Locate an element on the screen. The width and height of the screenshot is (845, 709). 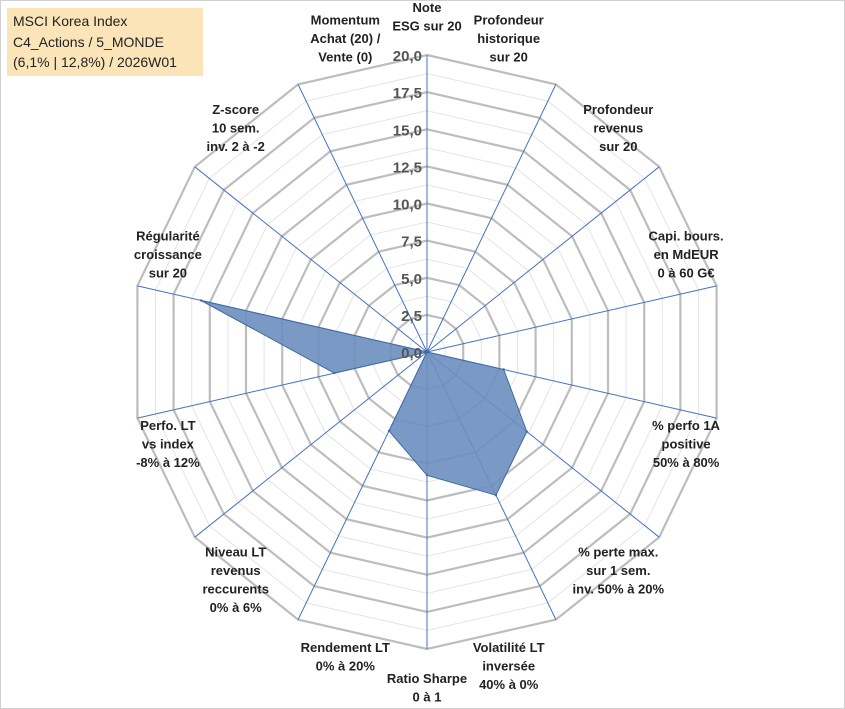
tick-label: 12,5 is located at coordinates (407, 167).